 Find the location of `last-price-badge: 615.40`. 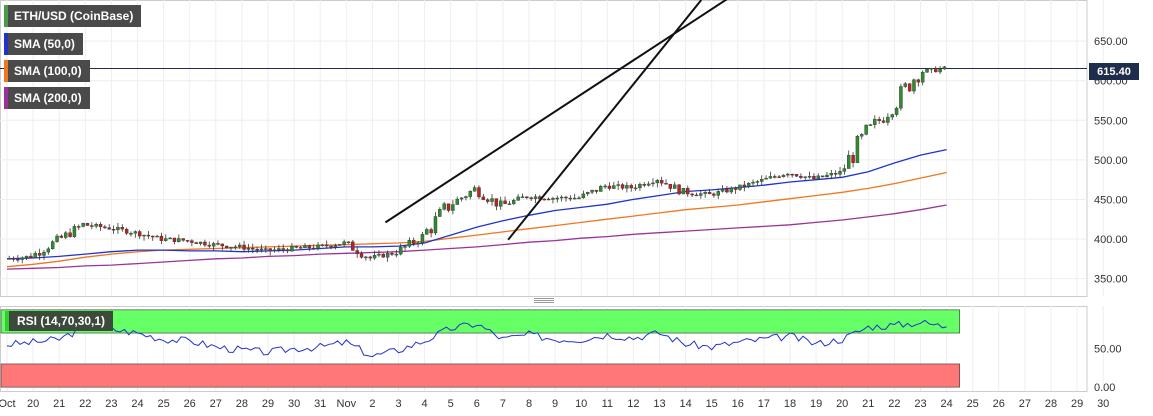

last-price-badge: 615.40 is located at coordinates (1114, 71).